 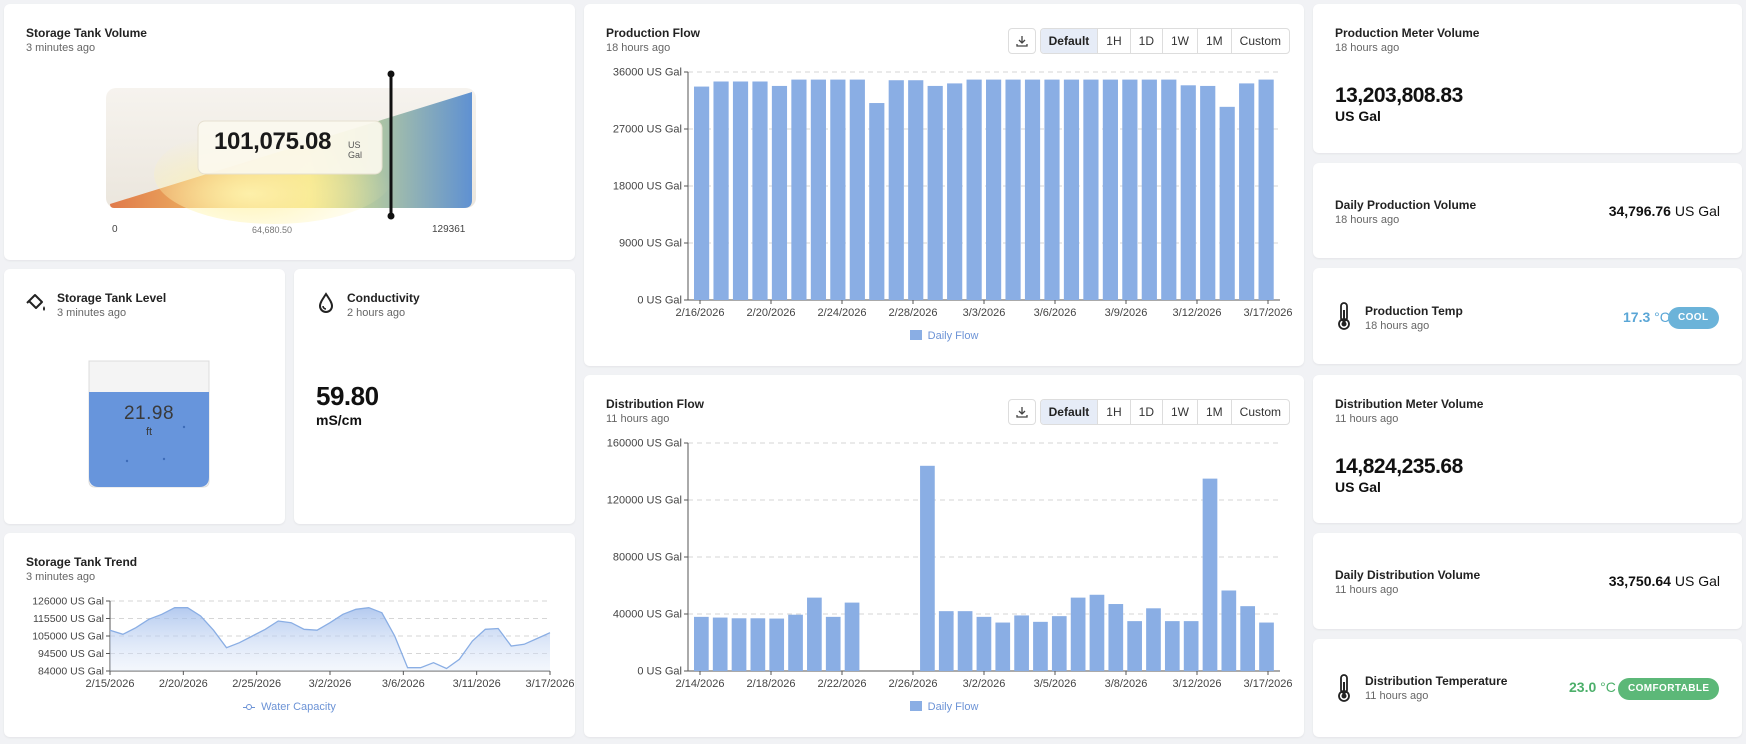 What do you see at coordinates (647, 130) in the screenshot?
I see `y-tick-label: 27000 US Gal` at bounding box center [647, 130].